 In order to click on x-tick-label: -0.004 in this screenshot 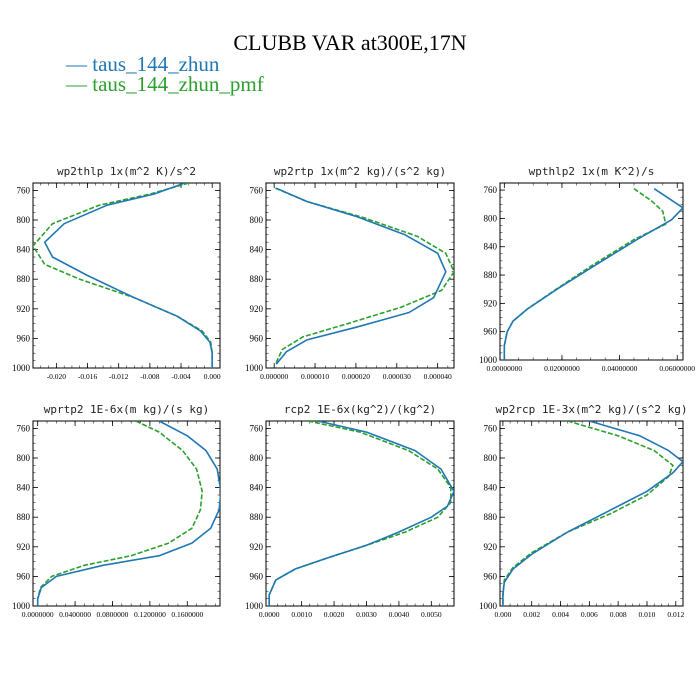, I will do `click(181, 376)`.